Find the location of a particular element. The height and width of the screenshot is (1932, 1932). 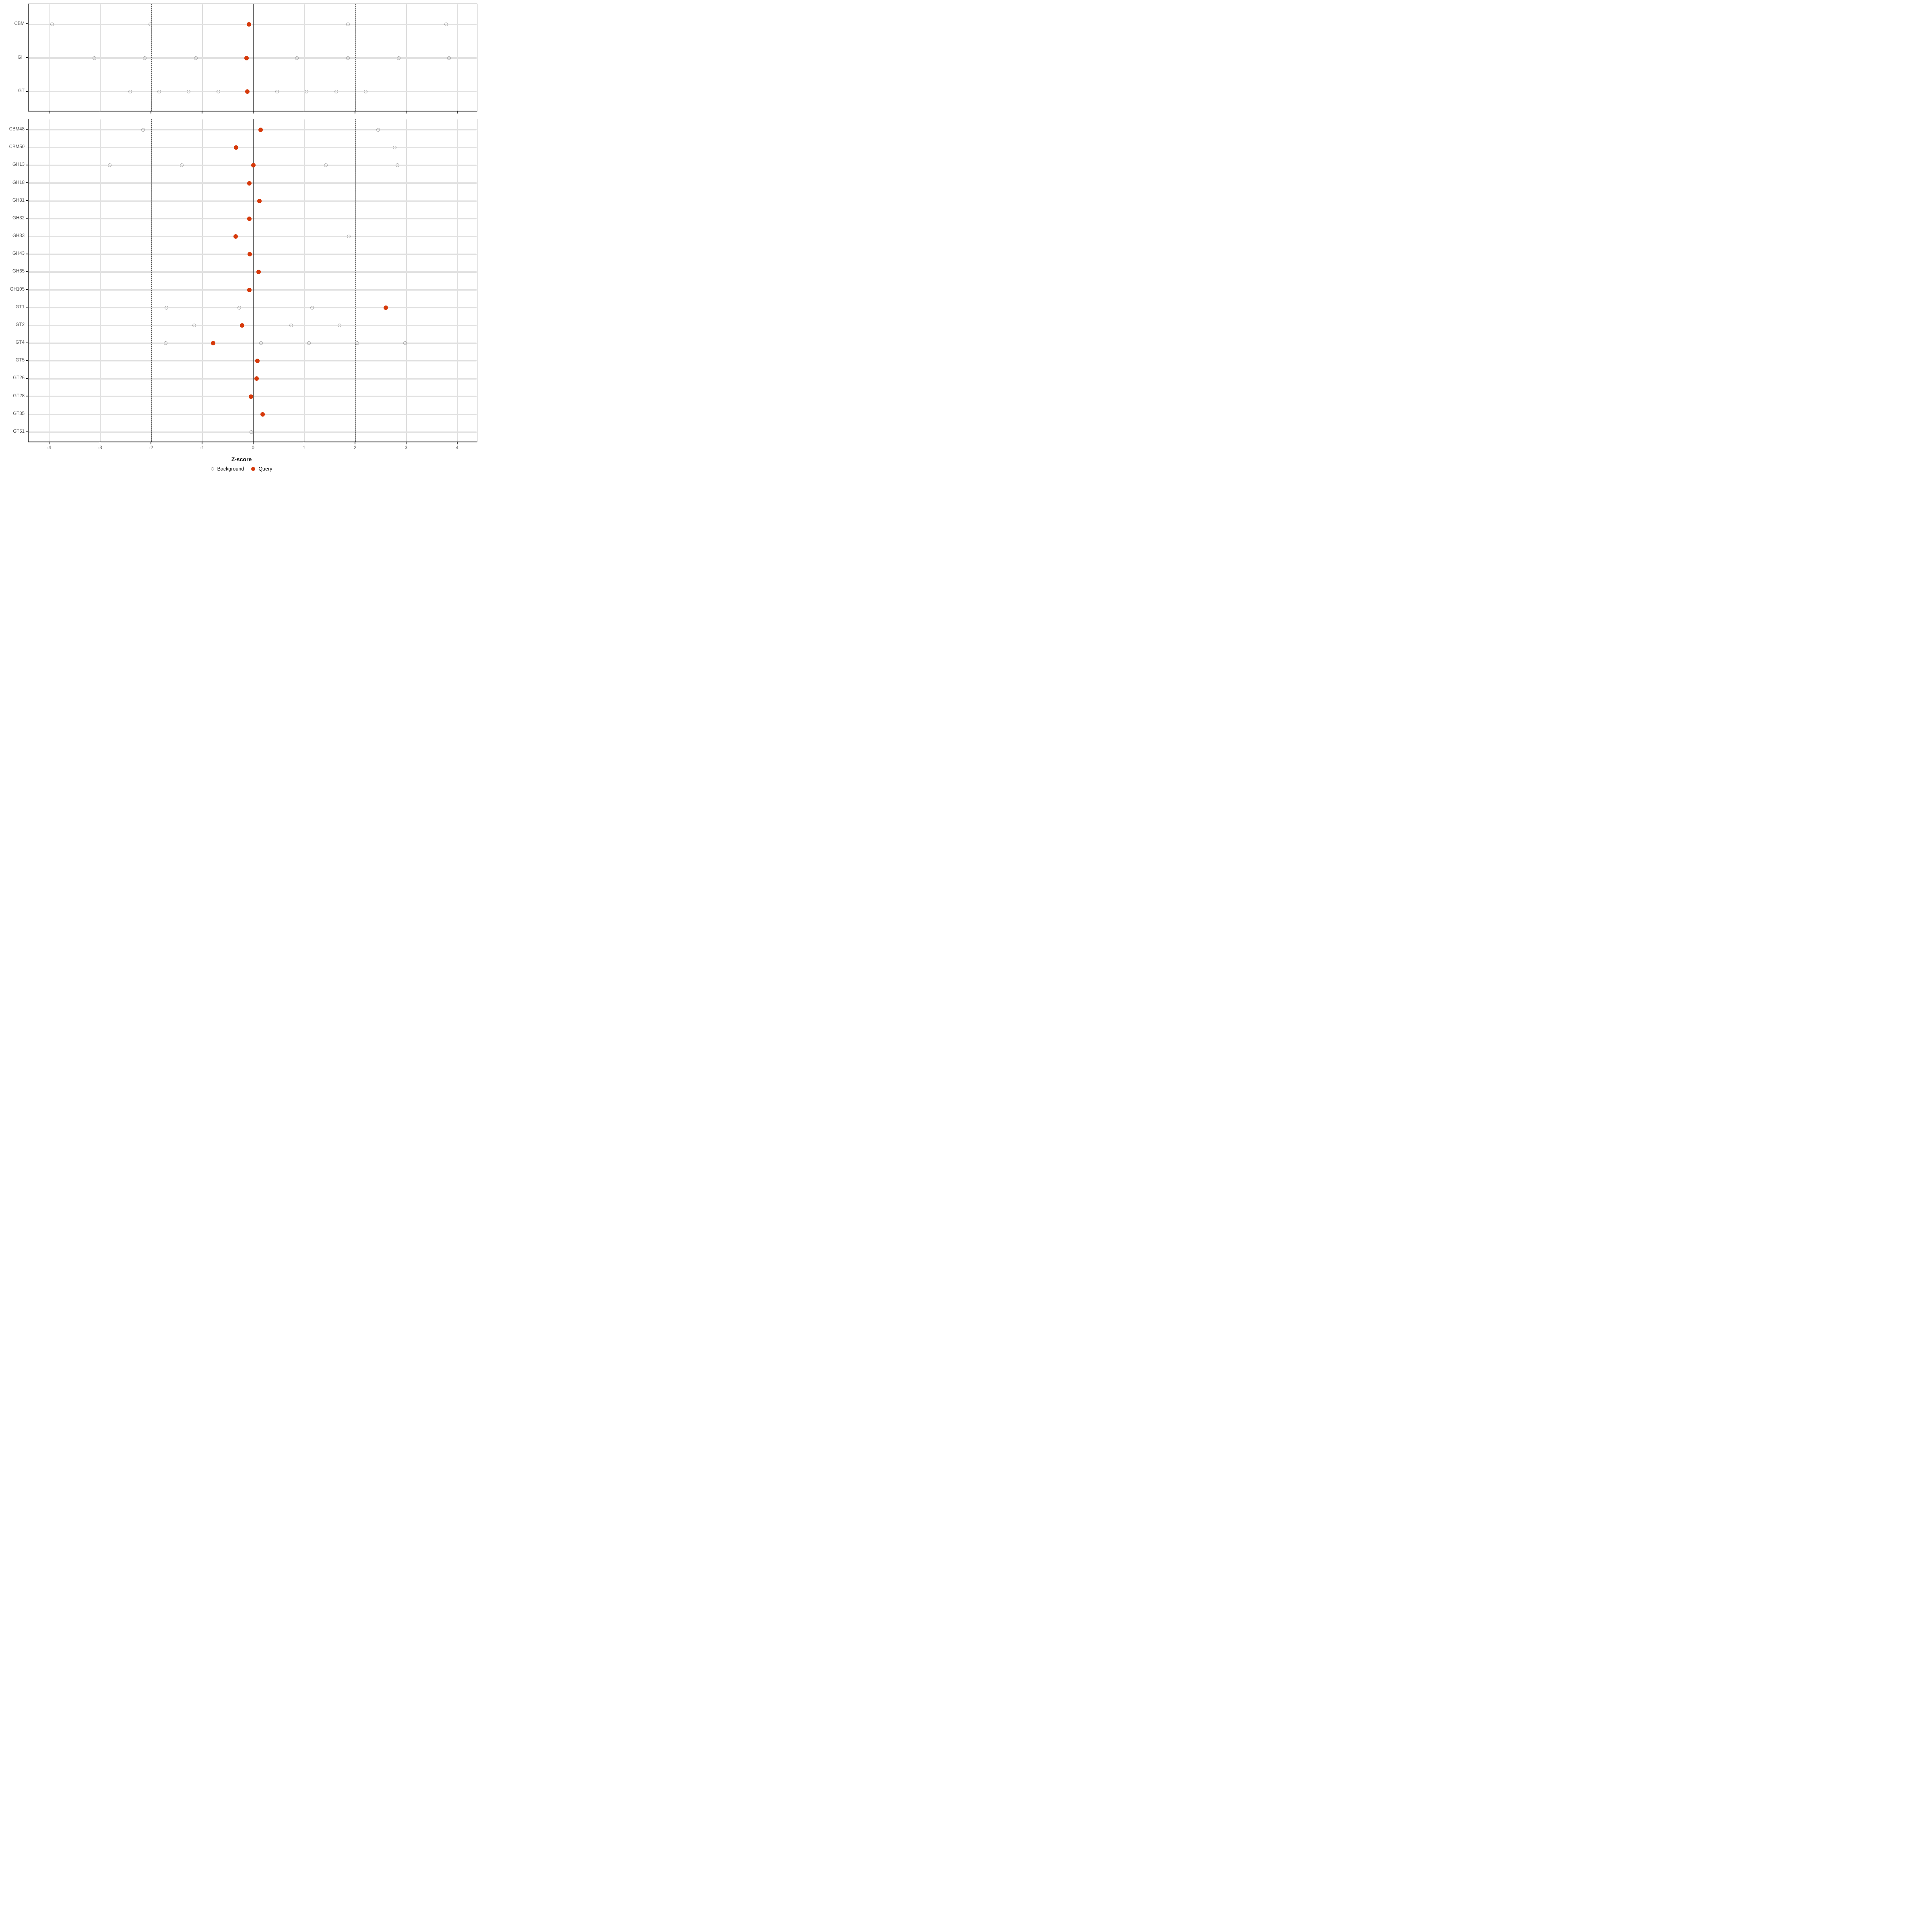

panel-cazyme-families is located at coordinates (252, 280).